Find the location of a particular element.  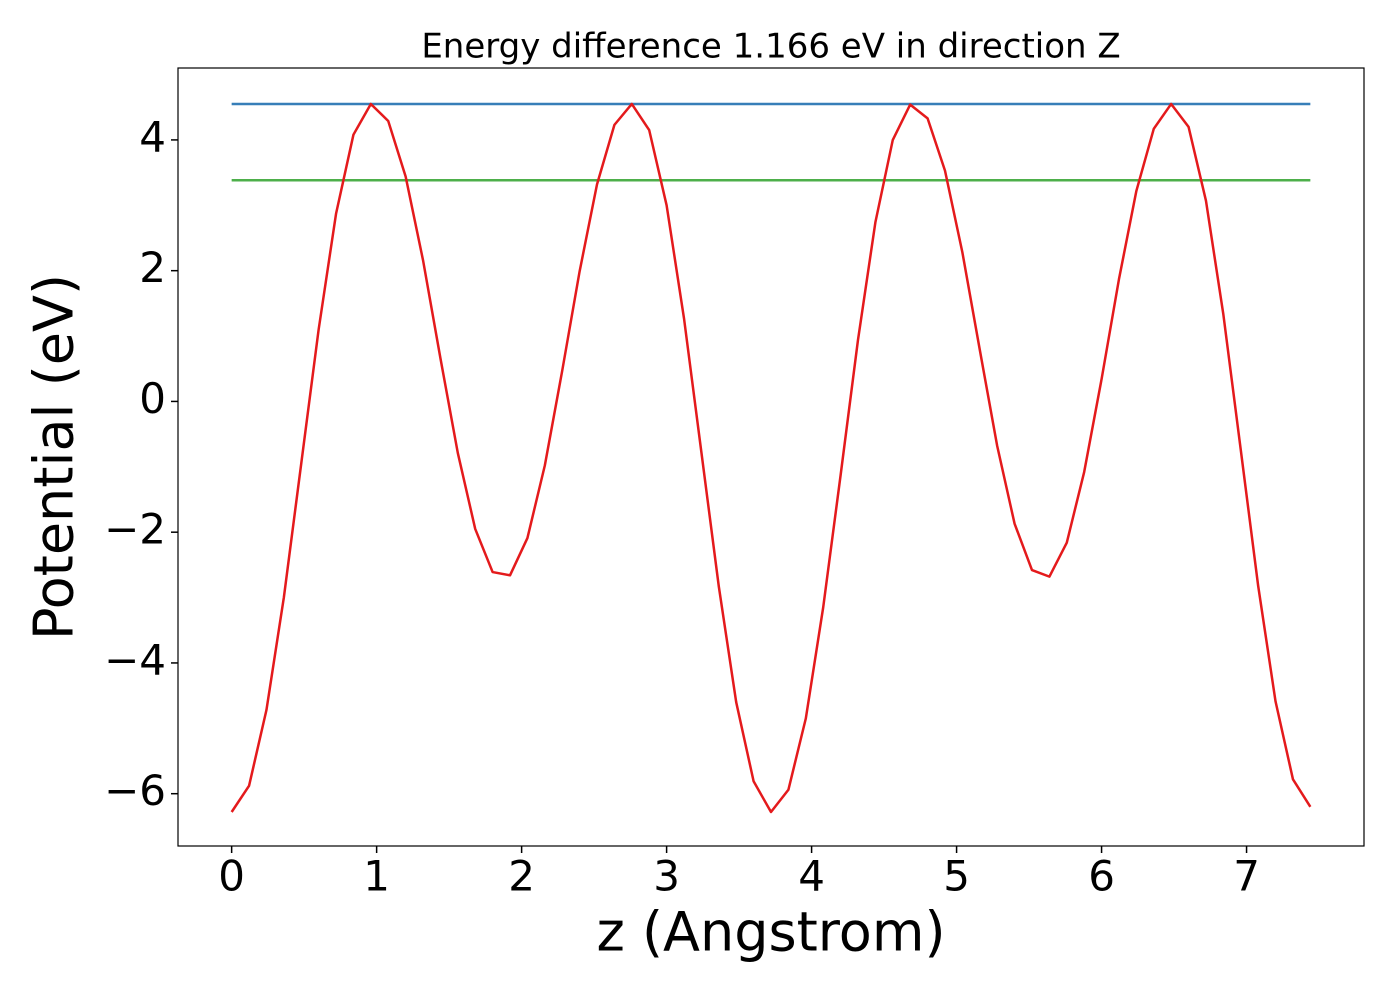

x-tick-label: 0 is located at coordinates (231, 876).